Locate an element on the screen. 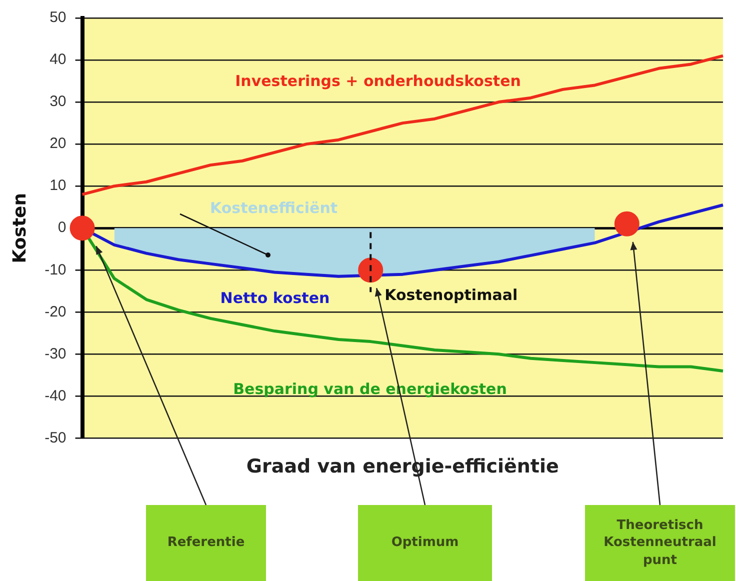 The height and width of the screenshot is (581, 736). text: Optimum is located at coordinates (425, 543).